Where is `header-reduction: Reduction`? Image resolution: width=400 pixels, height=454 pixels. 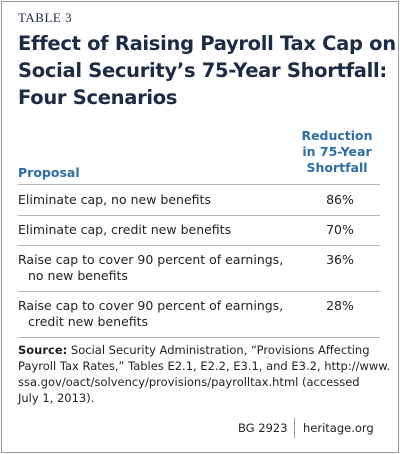
header-reduction: Reduction is located at coordinates (337, 135).